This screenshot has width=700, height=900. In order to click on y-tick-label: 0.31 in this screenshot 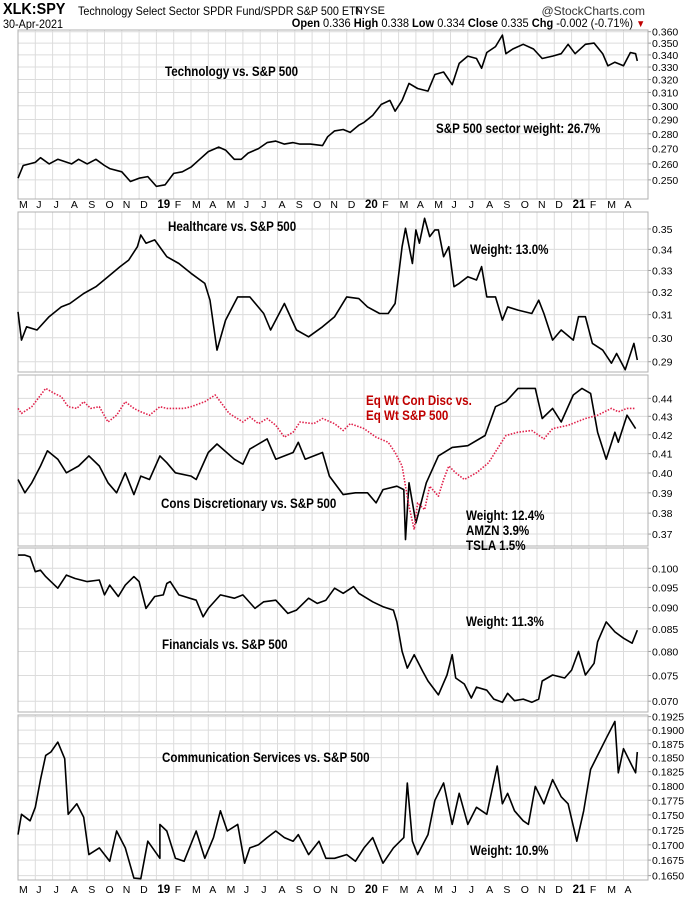, I will do `click(662, 316)`.